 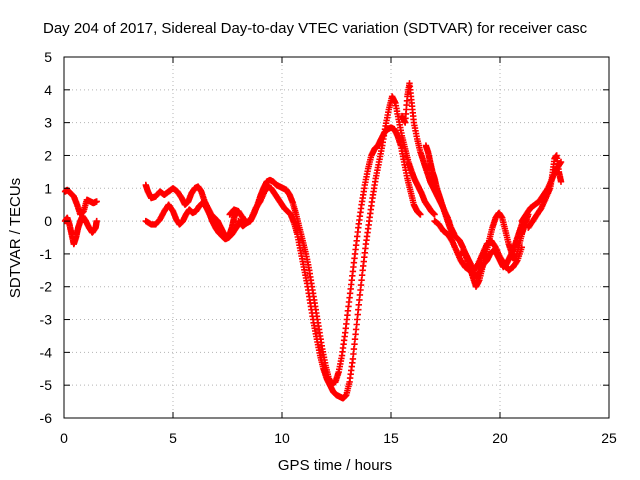 I want to click on x-tick-label: 25, so click(x=609, y=438).